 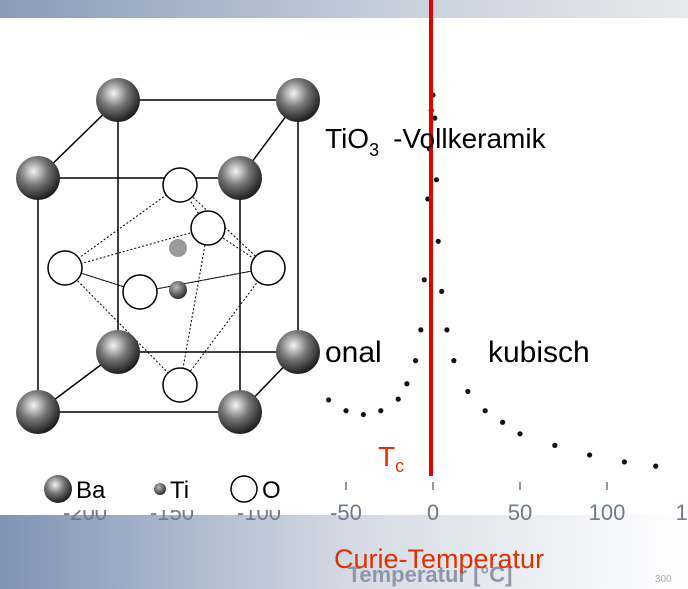 I want to click on bottom-band, so click(x=344, y=552).